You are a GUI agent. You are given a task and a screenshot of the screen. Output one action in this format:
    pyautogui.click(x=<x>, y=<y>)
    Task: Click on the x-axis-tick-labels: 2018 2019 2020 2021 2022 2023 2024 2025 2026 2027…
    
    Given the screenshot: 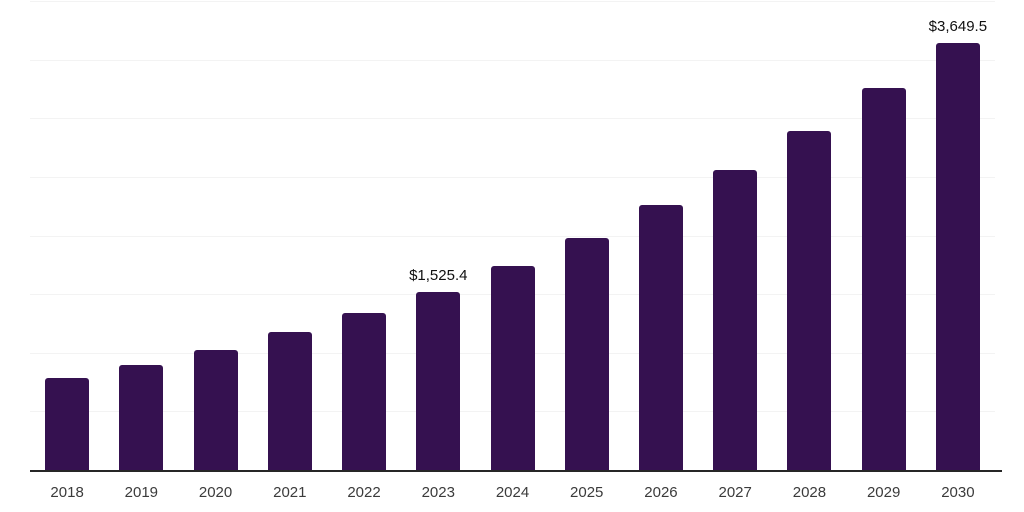 What is the action you would take?
    pyautogui.click(x=512, y=494)
    